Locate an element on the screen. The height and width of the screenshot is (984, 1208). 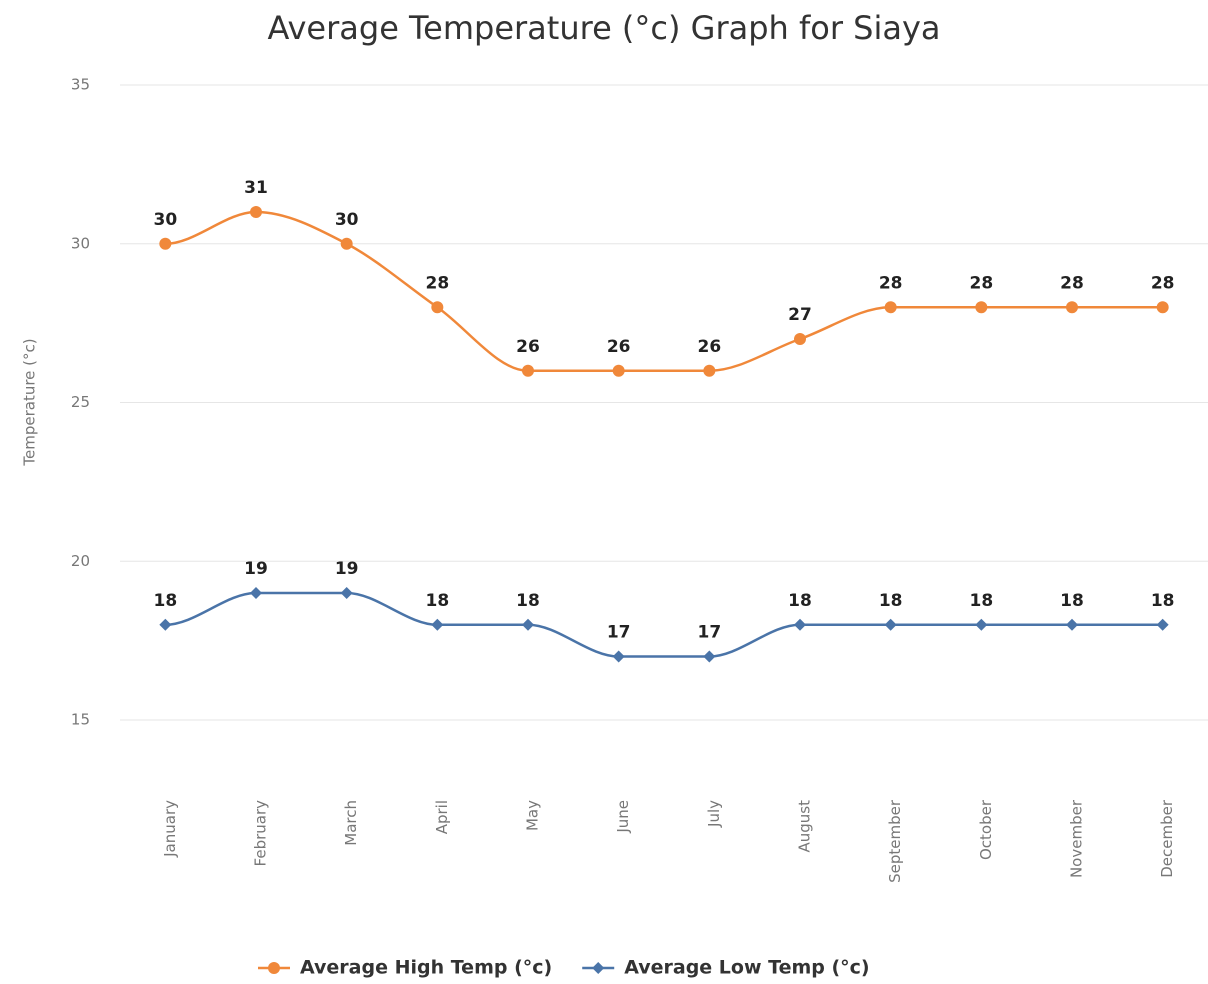
x-tick-label: May is located at coordinates (533, 815).